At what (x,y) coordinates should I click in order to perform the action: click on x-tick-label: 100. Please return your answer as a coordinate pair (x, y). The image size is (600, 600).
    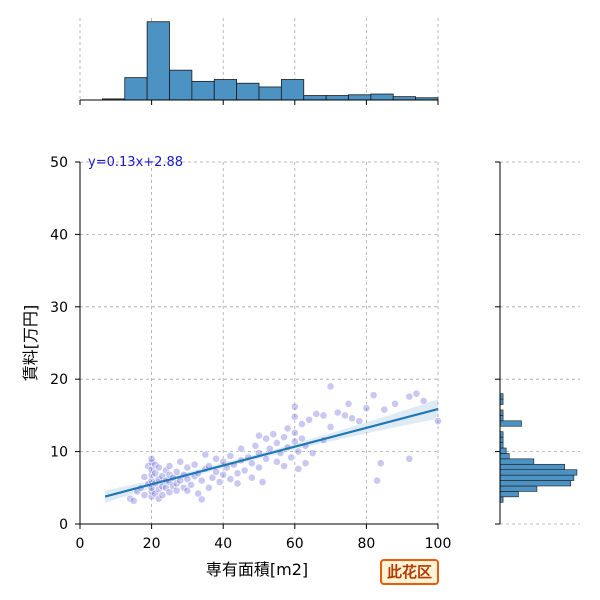
    Looking at the image, I should click on (438, 544).